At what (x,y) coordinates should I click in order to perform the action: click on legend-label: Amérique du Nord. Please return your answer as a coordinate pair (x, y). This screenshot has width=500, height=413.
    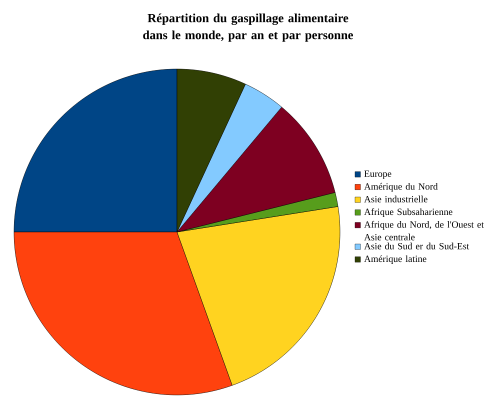
    Looking at the image, I should click on (401, 187).